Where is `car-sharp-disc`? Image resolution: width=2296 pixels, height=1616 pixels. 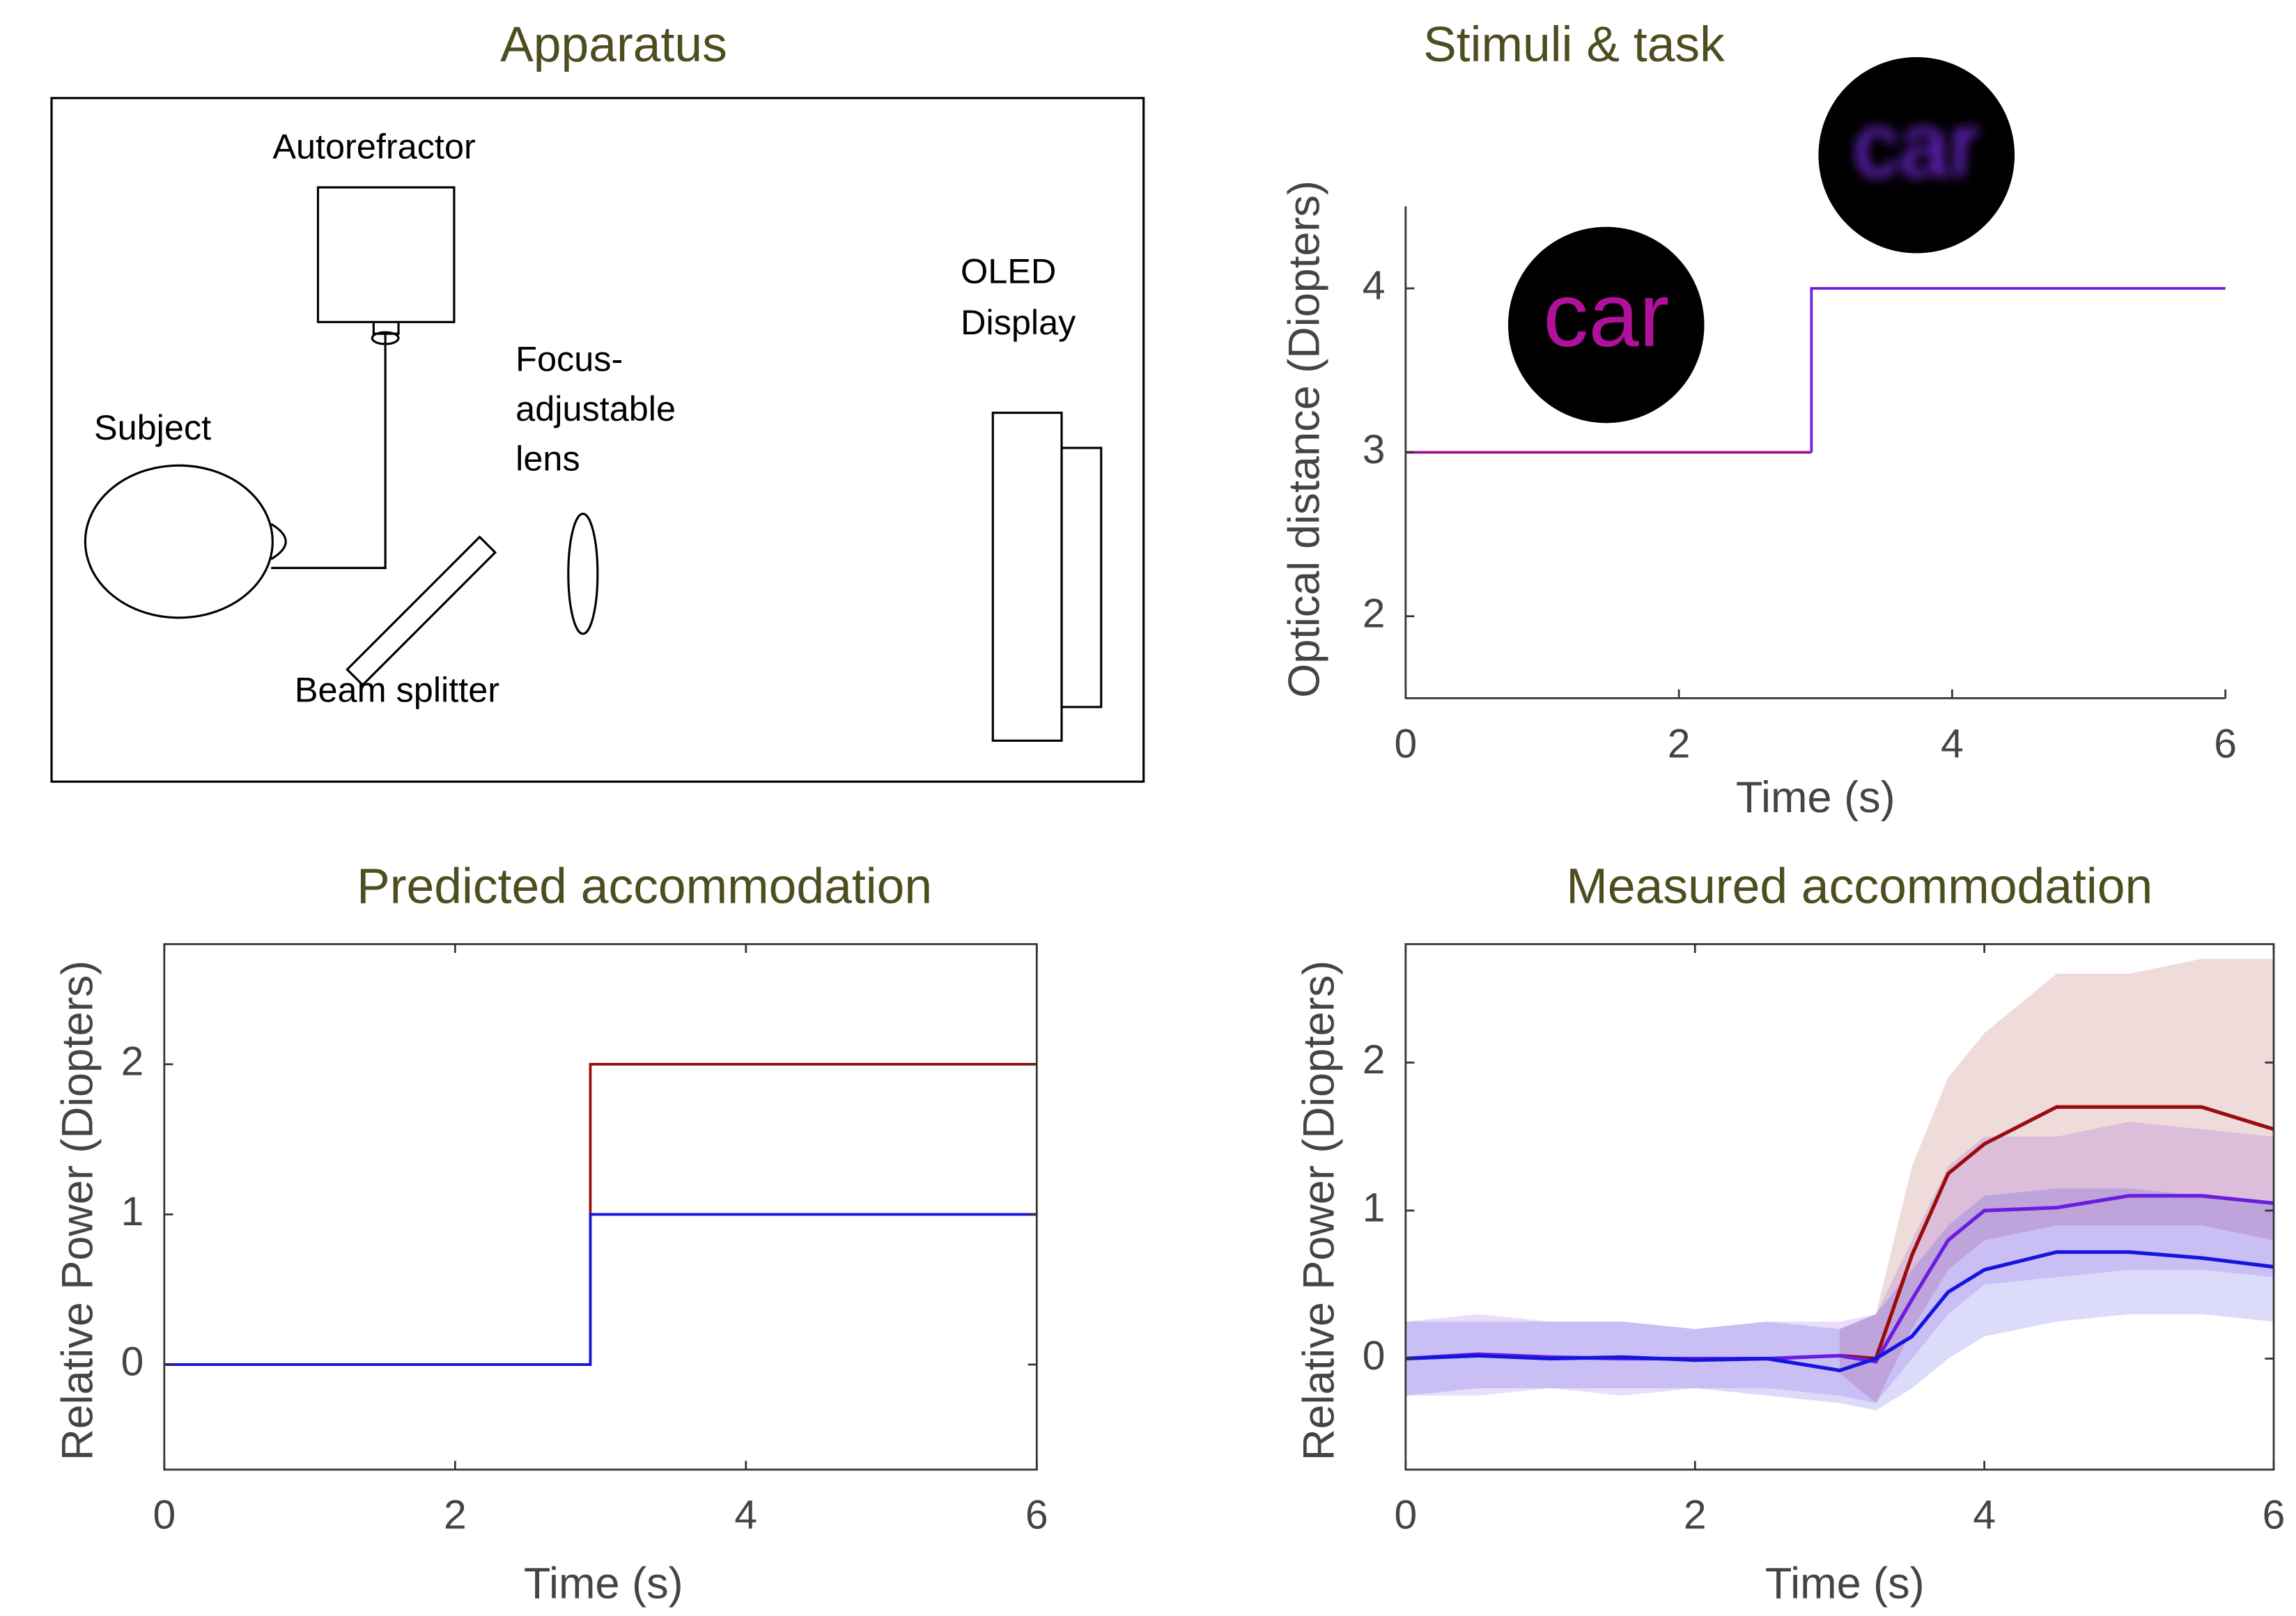 car-sharp-disc is located at coordinates (1606, 325).